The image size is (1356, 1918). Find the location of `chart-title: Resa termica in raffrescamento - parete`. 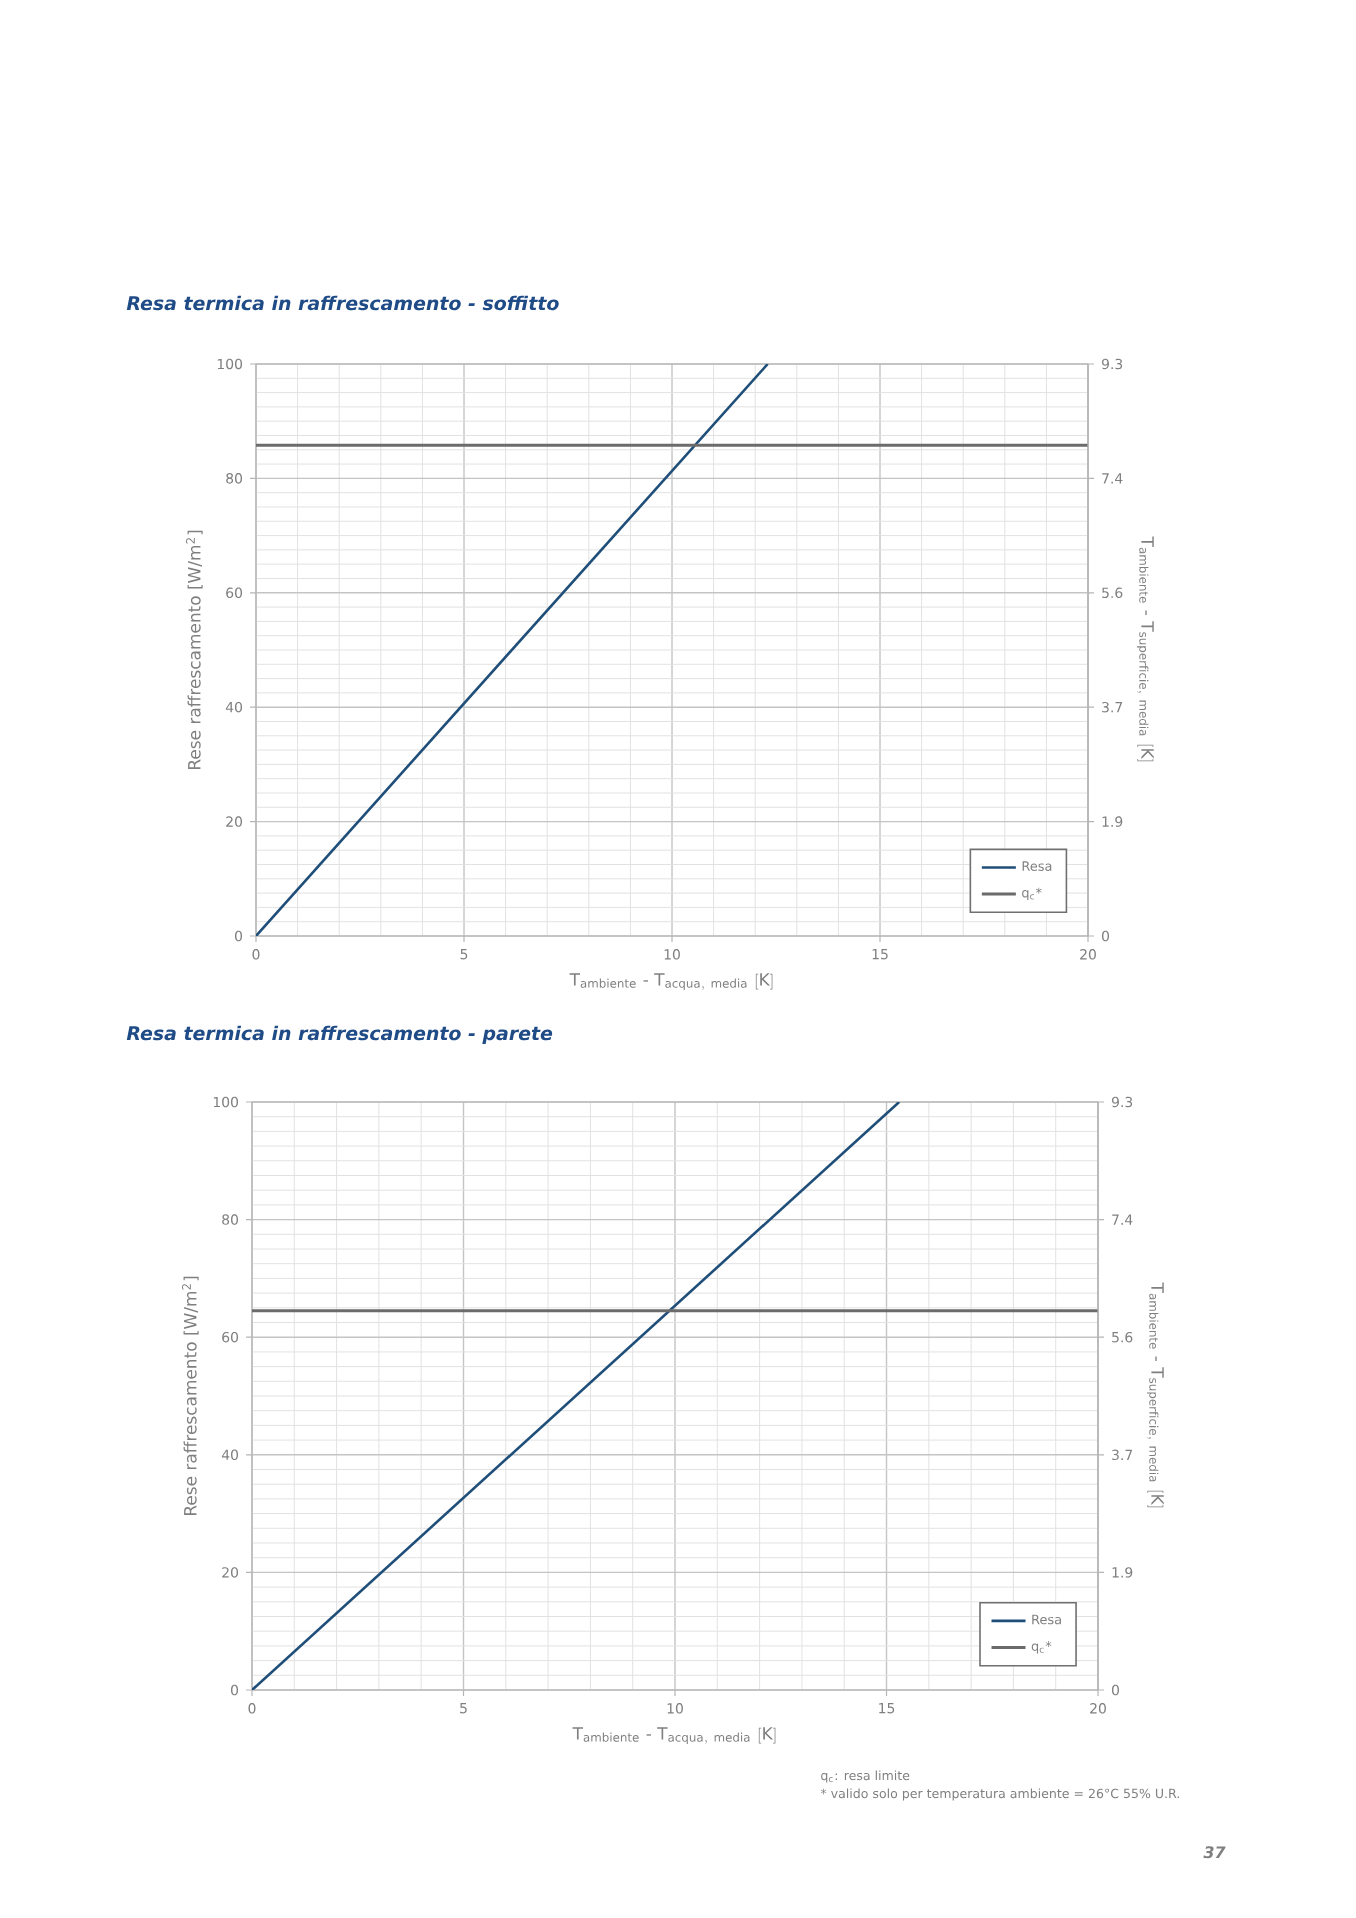

chart-title: Resa termica in raffrescamento - parete is located at coordinates (339, 1034).